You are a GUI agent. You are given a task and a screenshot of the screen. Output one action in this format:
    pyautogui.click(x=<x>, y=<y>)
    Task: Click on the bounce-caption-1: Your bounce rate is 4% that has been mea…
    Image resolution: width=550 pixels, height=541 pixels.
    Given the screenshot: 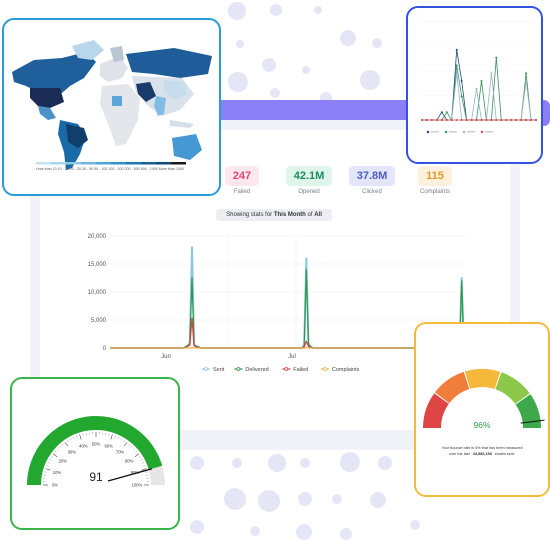 What is the action you would take?
    pyautogui.click(x=481, y=448)
    